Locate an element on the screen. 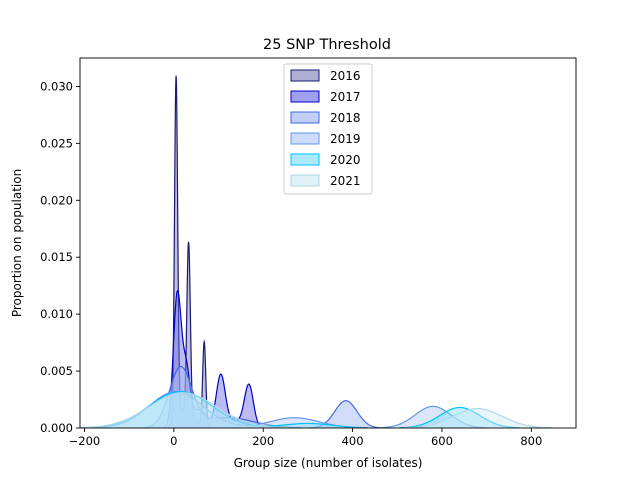  x-tick-label: −200 is located at coordinates (85, 441).